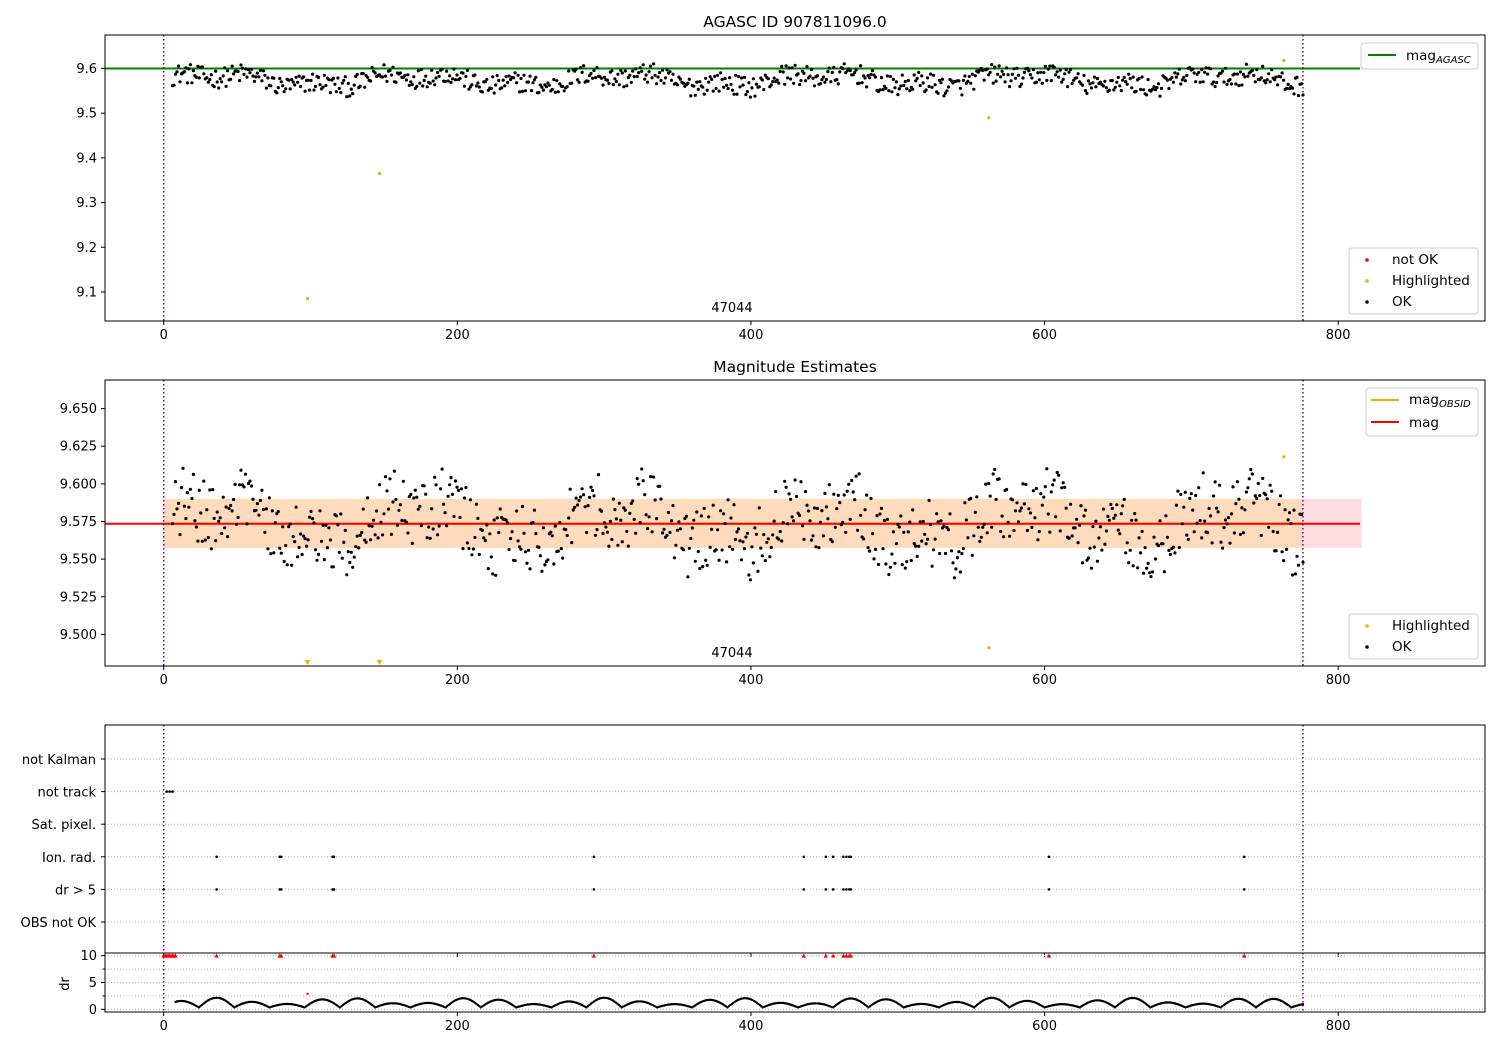  What do you see at coordinates (164, 680) in the screenshot?
I see `x-tick-label: 0` at bounding box center [164, 680].